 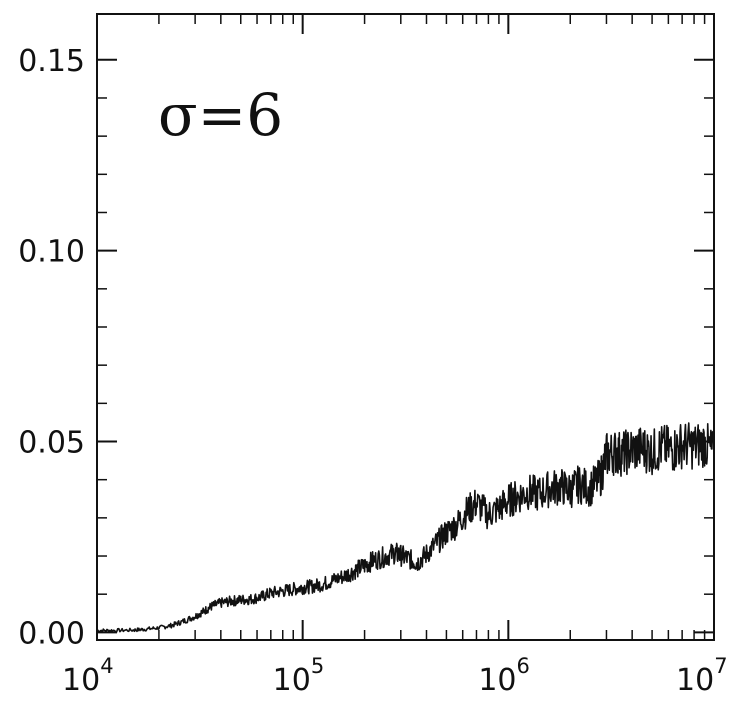 What do you see at coordinates (504, 676) in the screenshot?
I see `x-tick-label: 10⁶` at bounding box center [504, 676].